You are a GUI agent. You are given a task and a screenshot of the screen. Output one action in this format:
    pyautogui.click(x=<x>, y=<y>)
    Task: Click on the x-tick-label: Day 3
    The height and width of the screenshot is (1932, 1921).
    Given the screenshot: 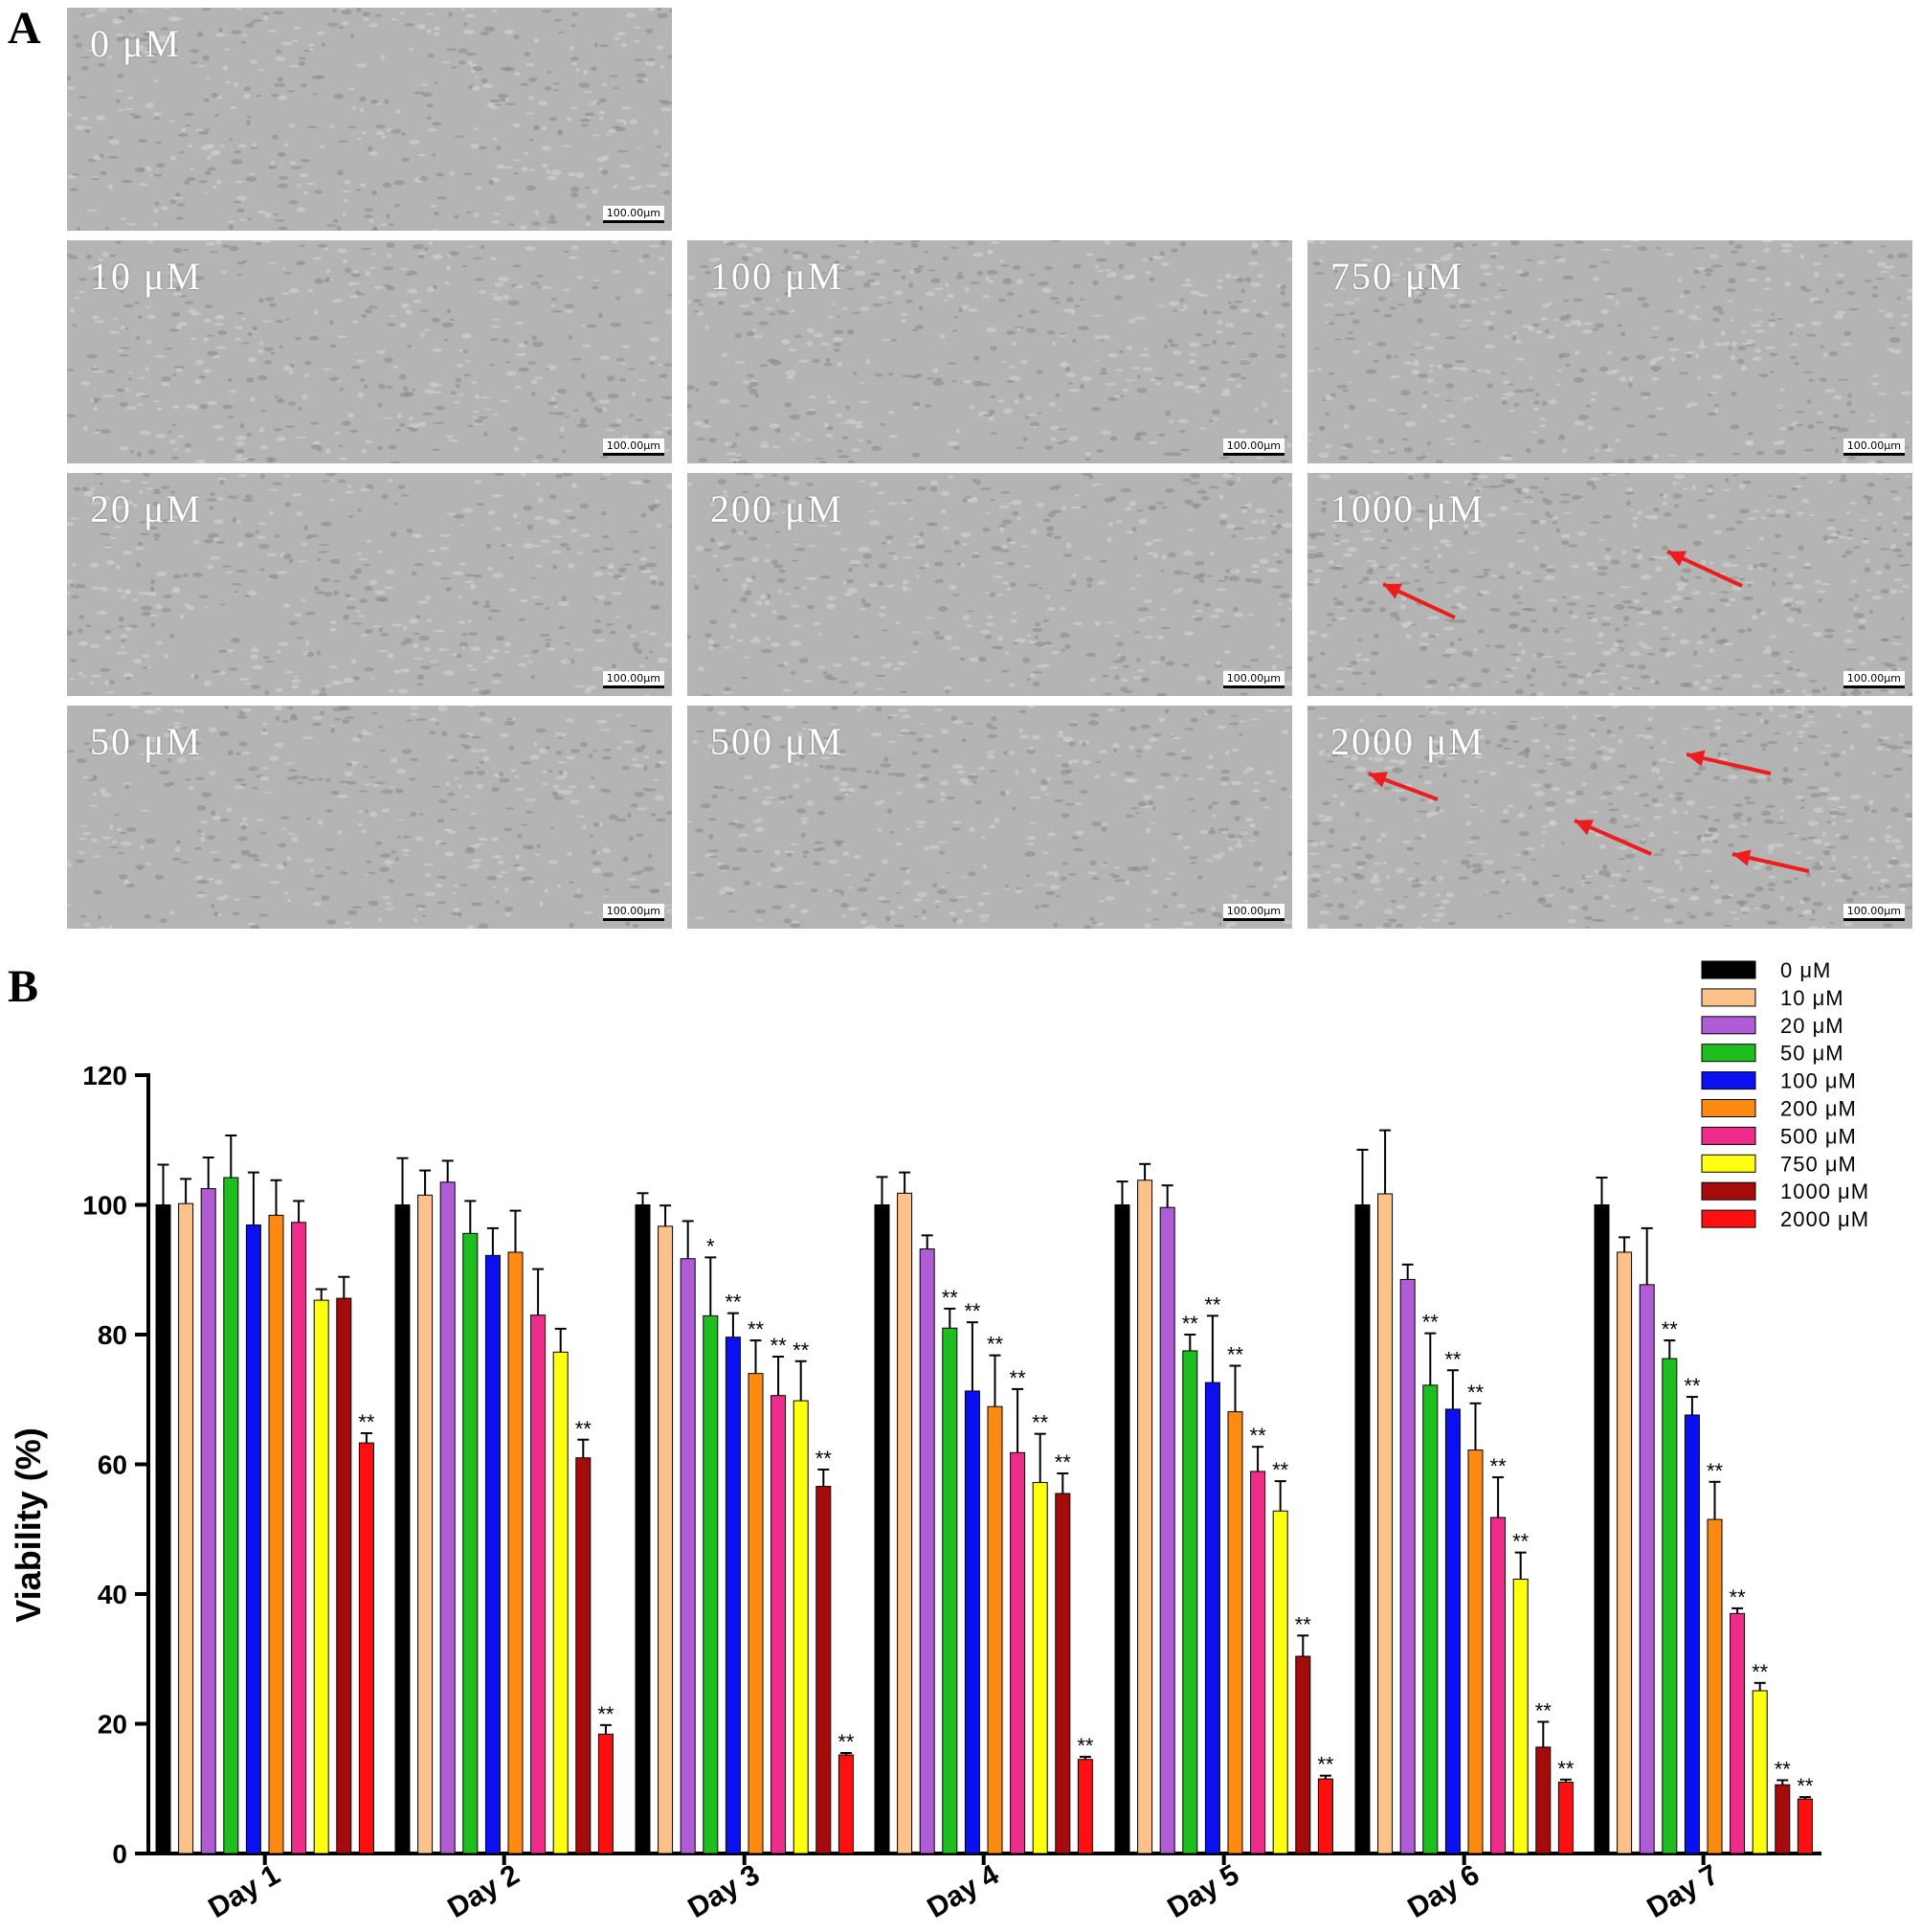 What is the action you would take?
    pyautogui.click(x=723, y=1891)
    